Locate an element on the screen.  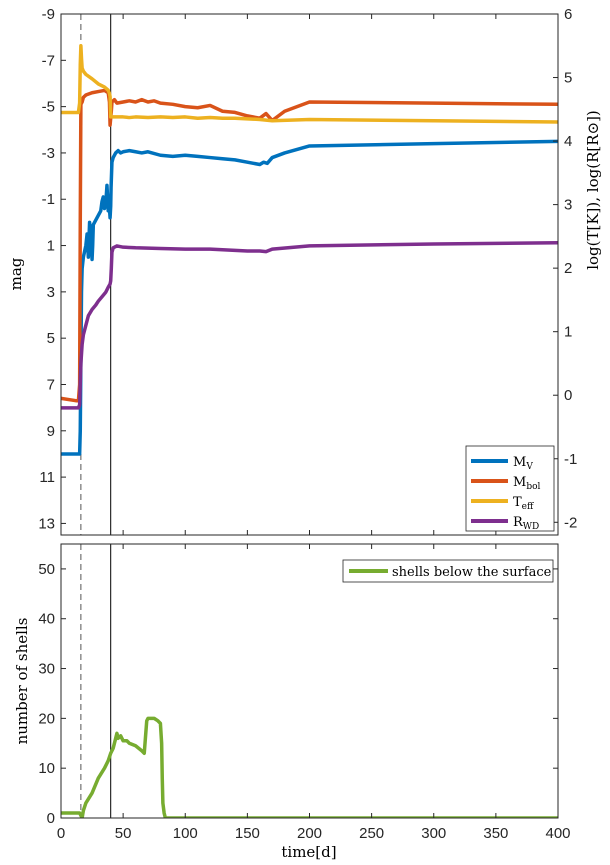
top-right-tick-label: -2 is located at coordinates (570, 522).